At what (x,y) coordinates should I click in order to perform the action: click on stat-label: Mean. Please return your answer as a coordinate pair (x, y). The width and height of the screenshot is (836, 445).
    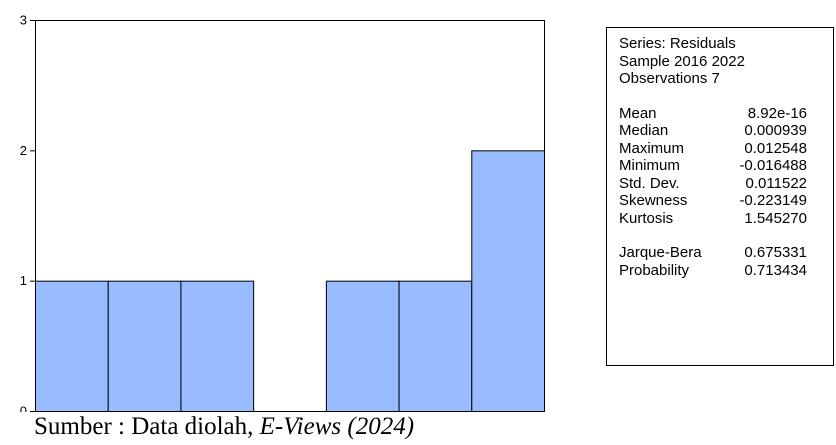
    Looking at the image, I should click on (638, 113).